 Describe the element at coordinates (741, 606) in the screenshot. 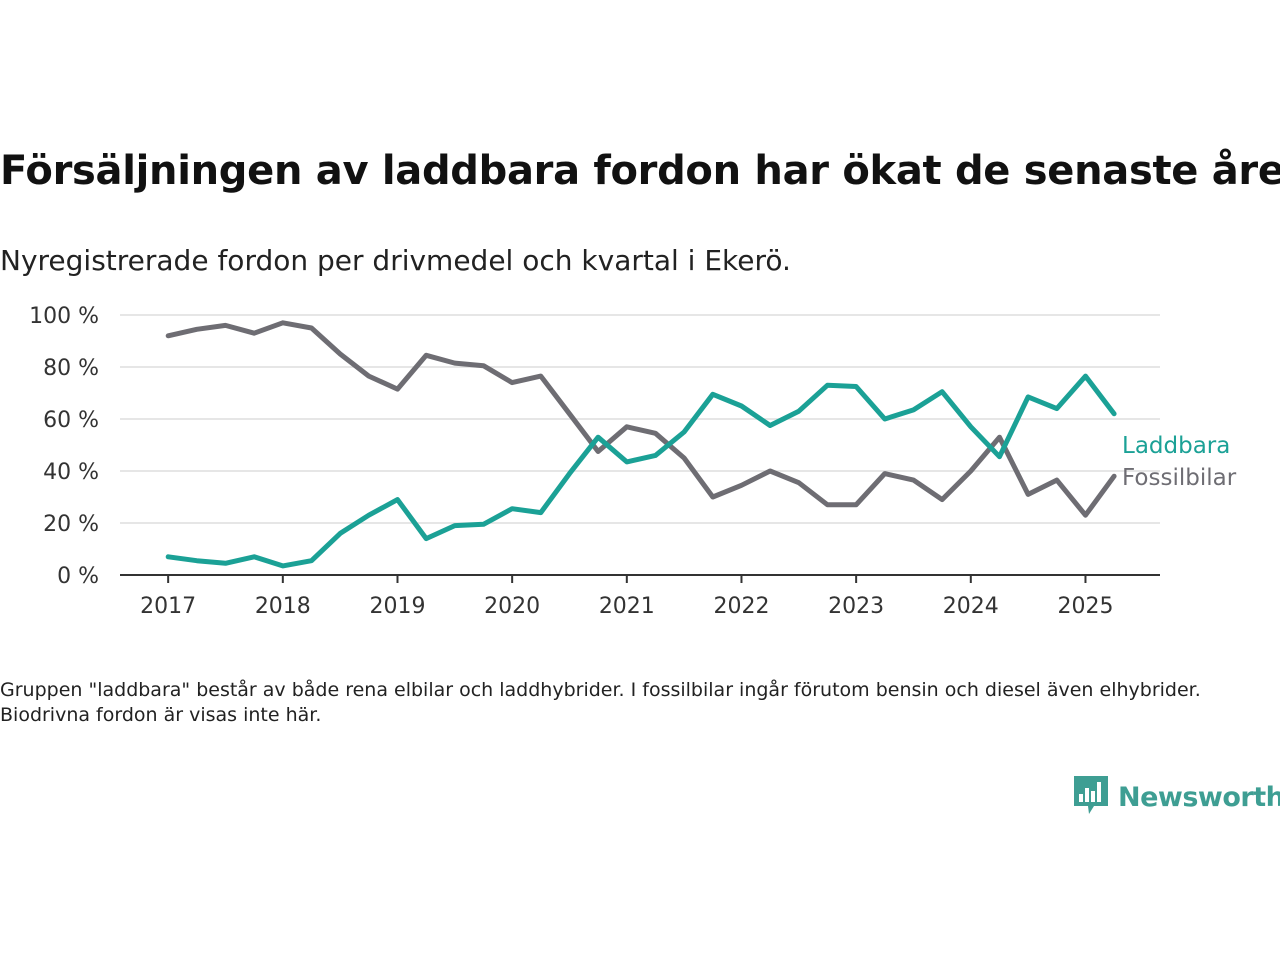

I see `x-tick-label: 2022` at that location.